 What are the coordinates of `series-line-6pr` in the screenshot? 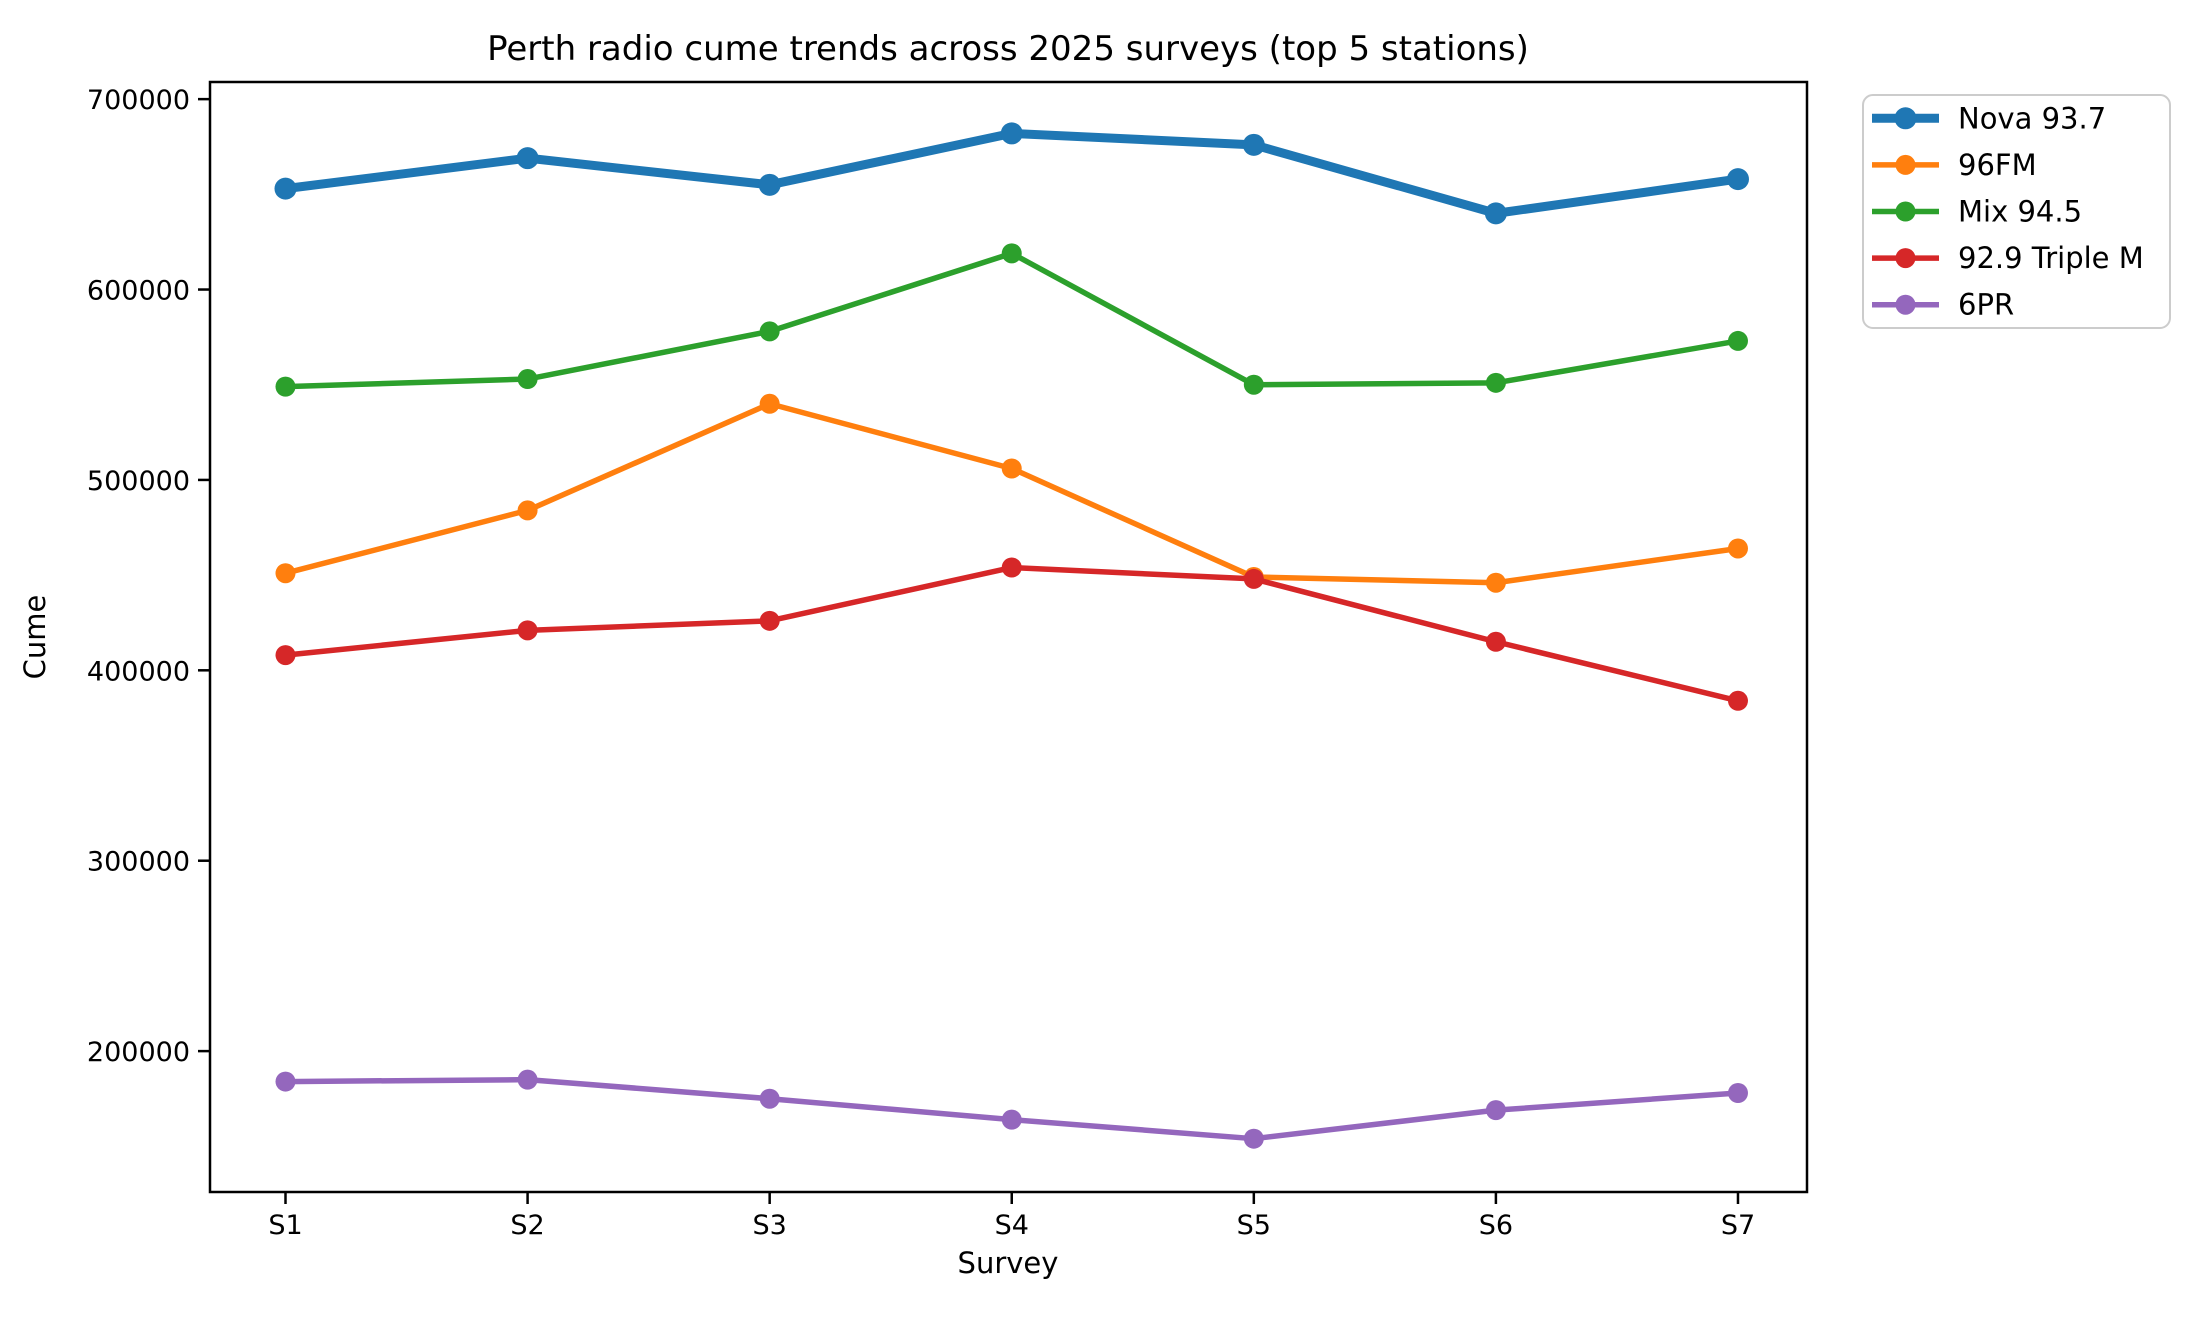 It's located at (1011, 1109).